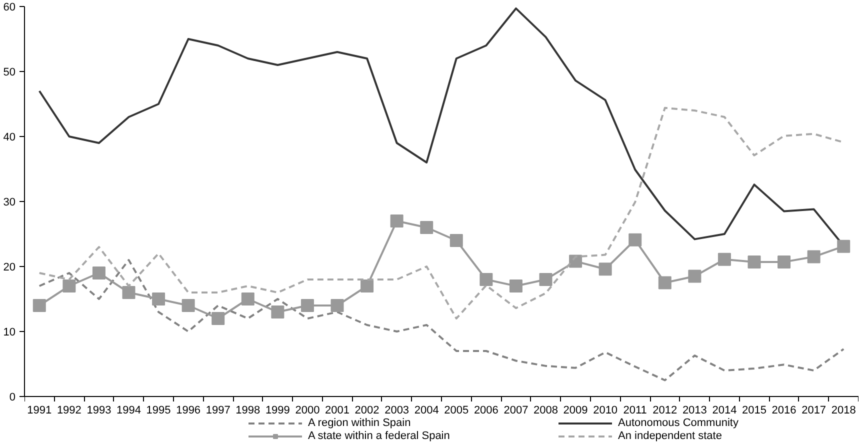 This screenshot has height=448, width=868. I want to click on x-tick-label: 2010, so click(605, 410).